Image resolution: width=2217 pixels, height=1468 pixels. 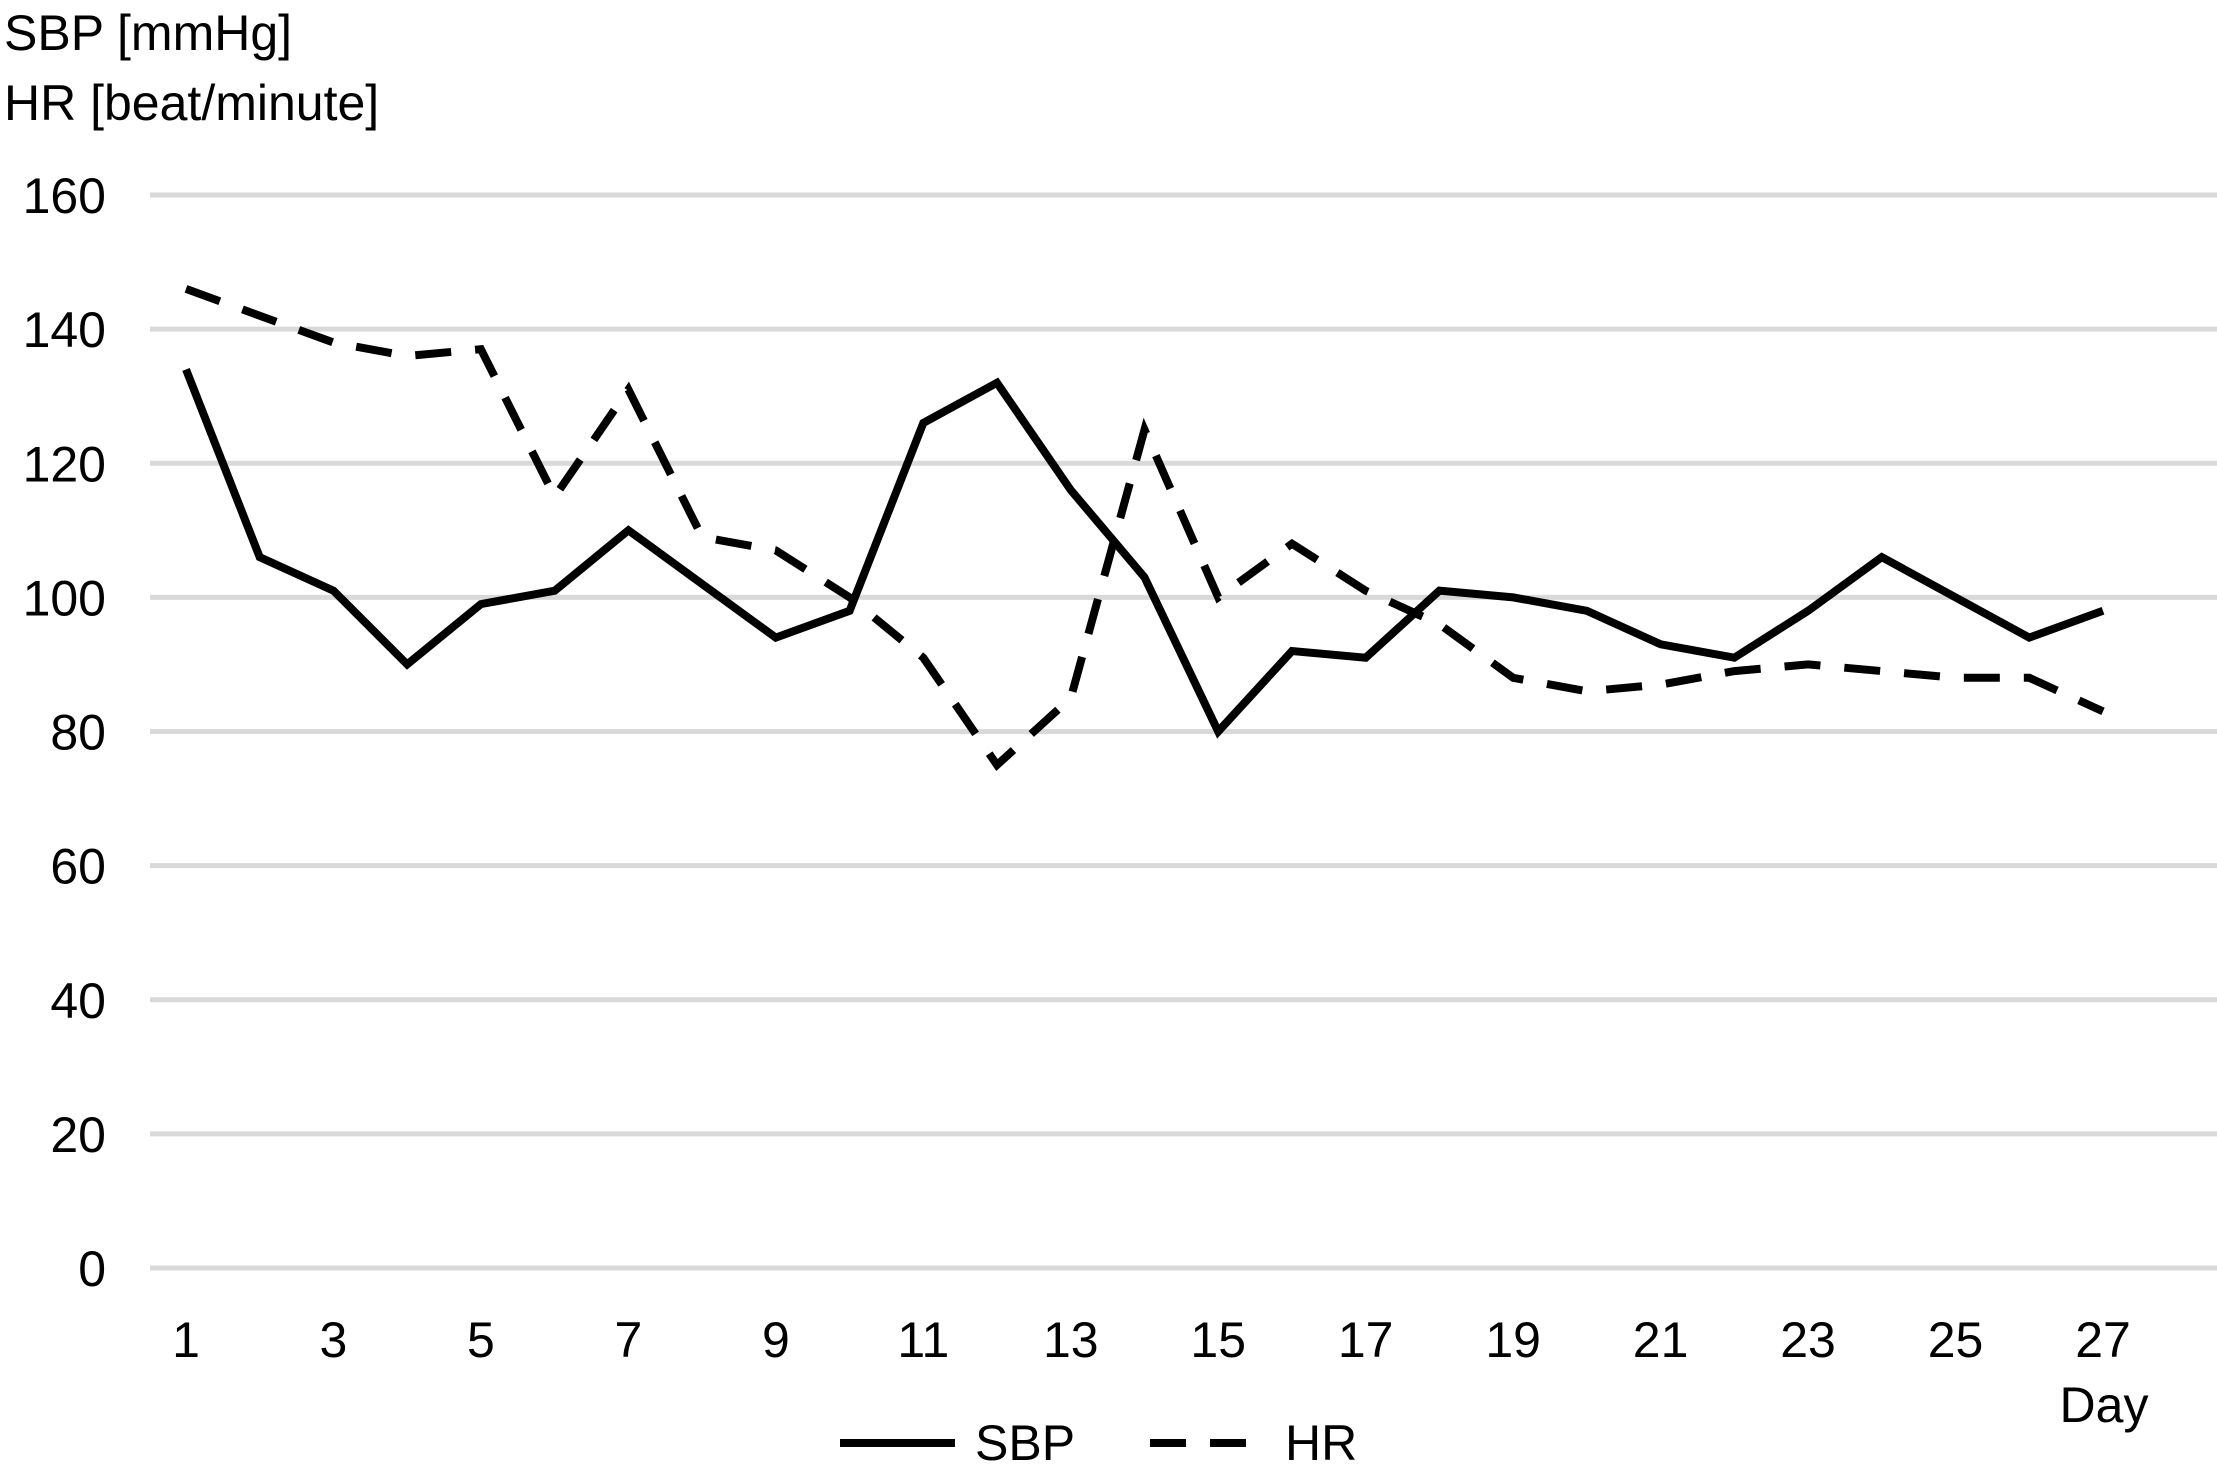 What do you see at coordinates (64, 598) in the screenshot?
I see `y-tick-label-100: 100` at bounding box center [64, 598].